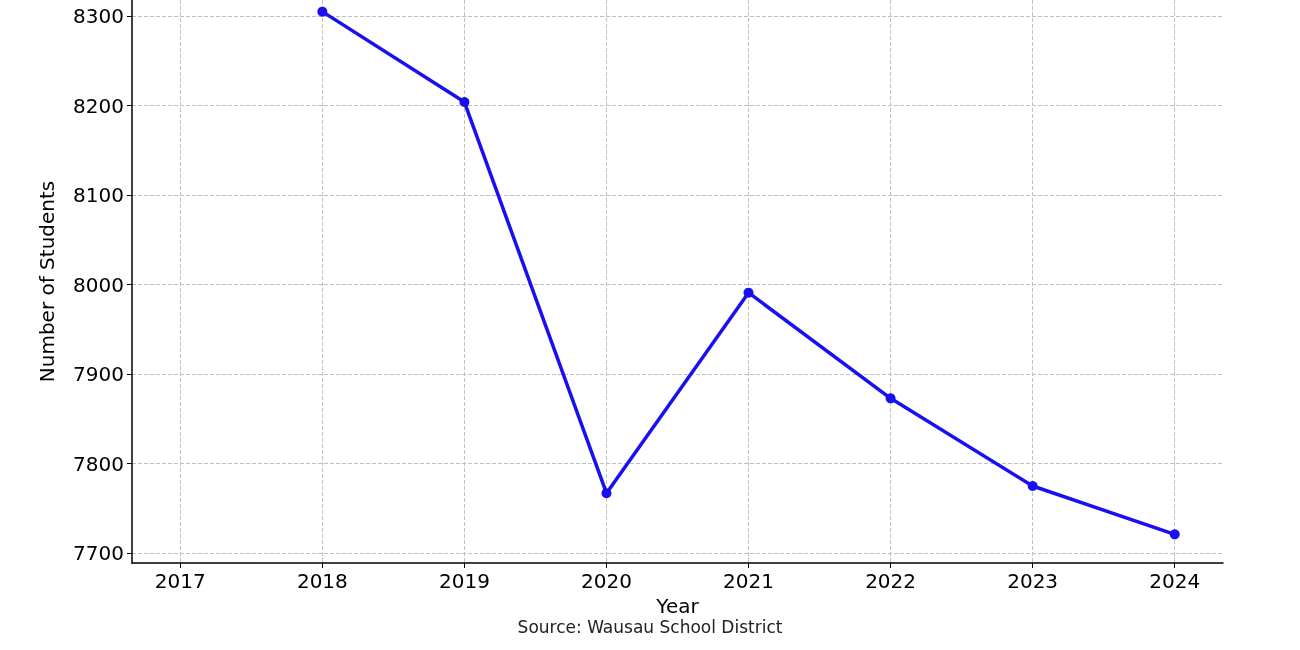  I want to click on y-tick-label: 7900, so click(98, 374).